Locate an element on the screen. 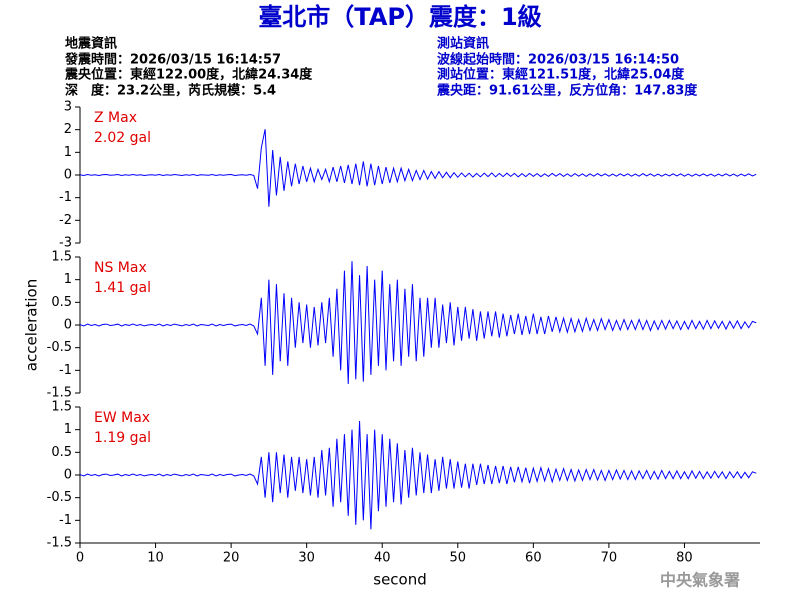  annotation: 2.02 gal is located at coordinates (122, 138).